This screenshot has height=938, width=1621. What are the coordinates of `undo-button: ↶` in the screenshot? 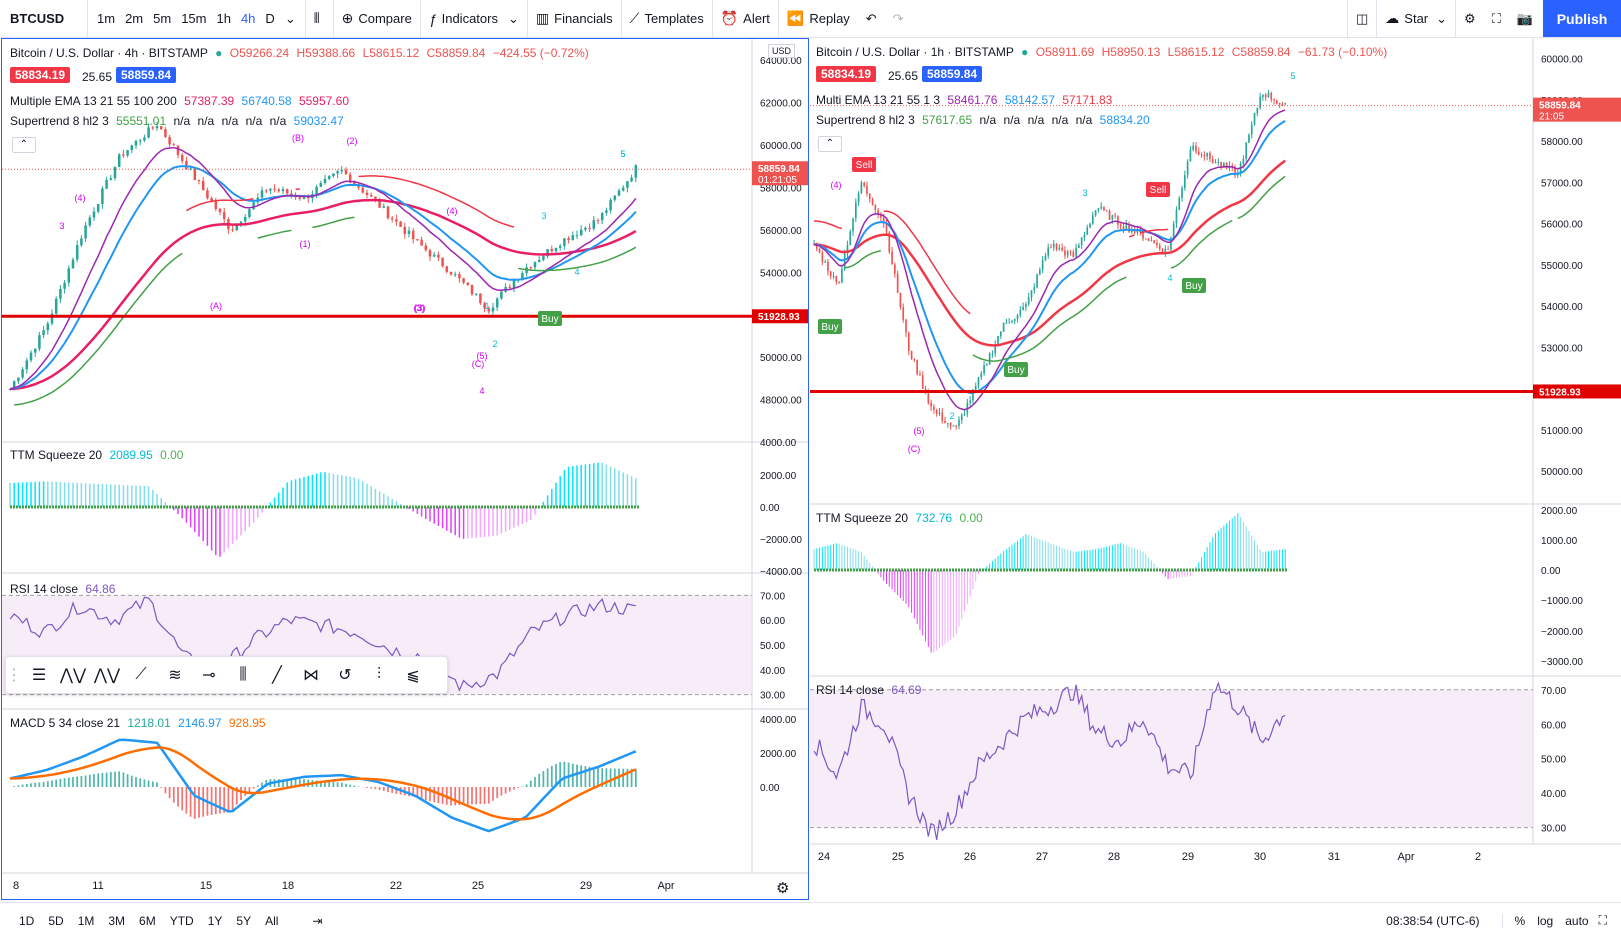 It's located at (871, 19).